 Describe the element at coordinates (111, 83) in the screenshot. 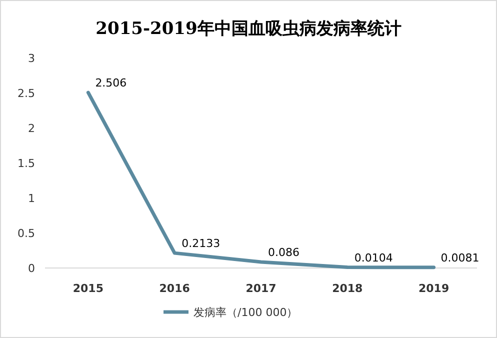

I see `data-label: 2.506` at that location.